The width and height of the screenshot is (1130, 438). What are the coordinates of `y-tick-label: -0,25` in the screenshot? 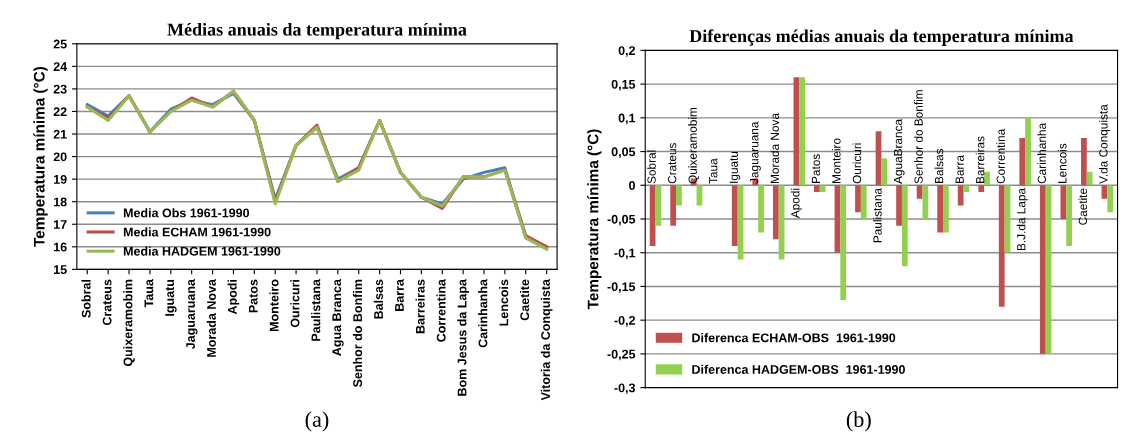 It's located at (621, 355).